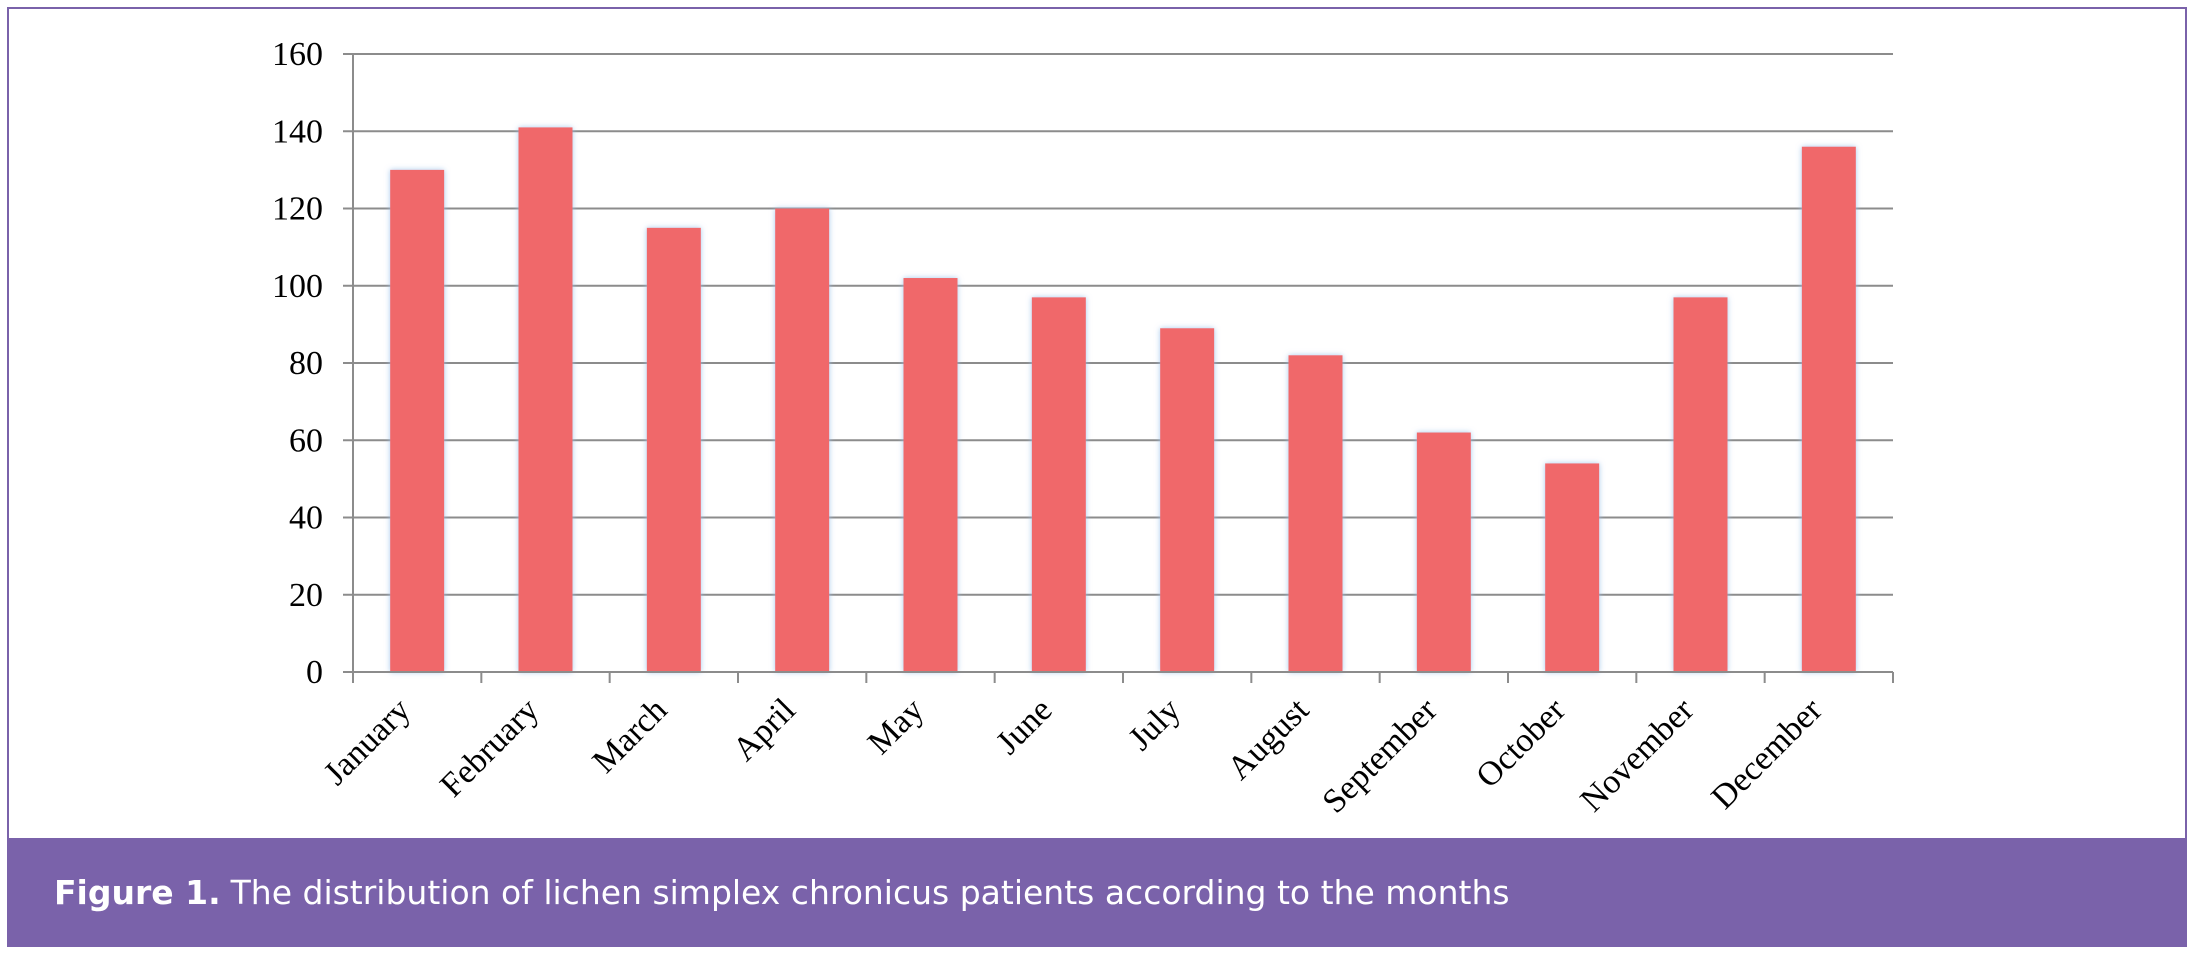 This screenshot has height=955, width=2196. What do you see at coordinates (764, 729) in the screenshot?
I see `x-tick-label-april: April` at bounding box center [764, 729].